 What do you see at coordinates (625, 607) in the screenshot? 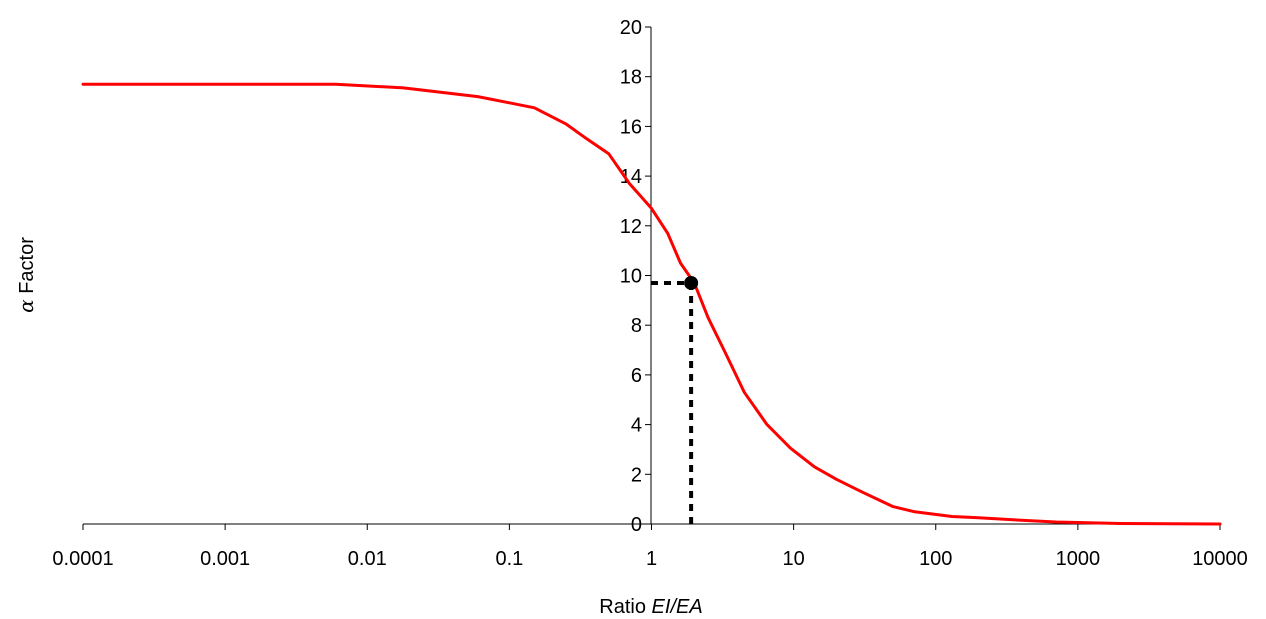
I see `x-axis-title-prefix: Ratio` at bounding box center [625, 607].